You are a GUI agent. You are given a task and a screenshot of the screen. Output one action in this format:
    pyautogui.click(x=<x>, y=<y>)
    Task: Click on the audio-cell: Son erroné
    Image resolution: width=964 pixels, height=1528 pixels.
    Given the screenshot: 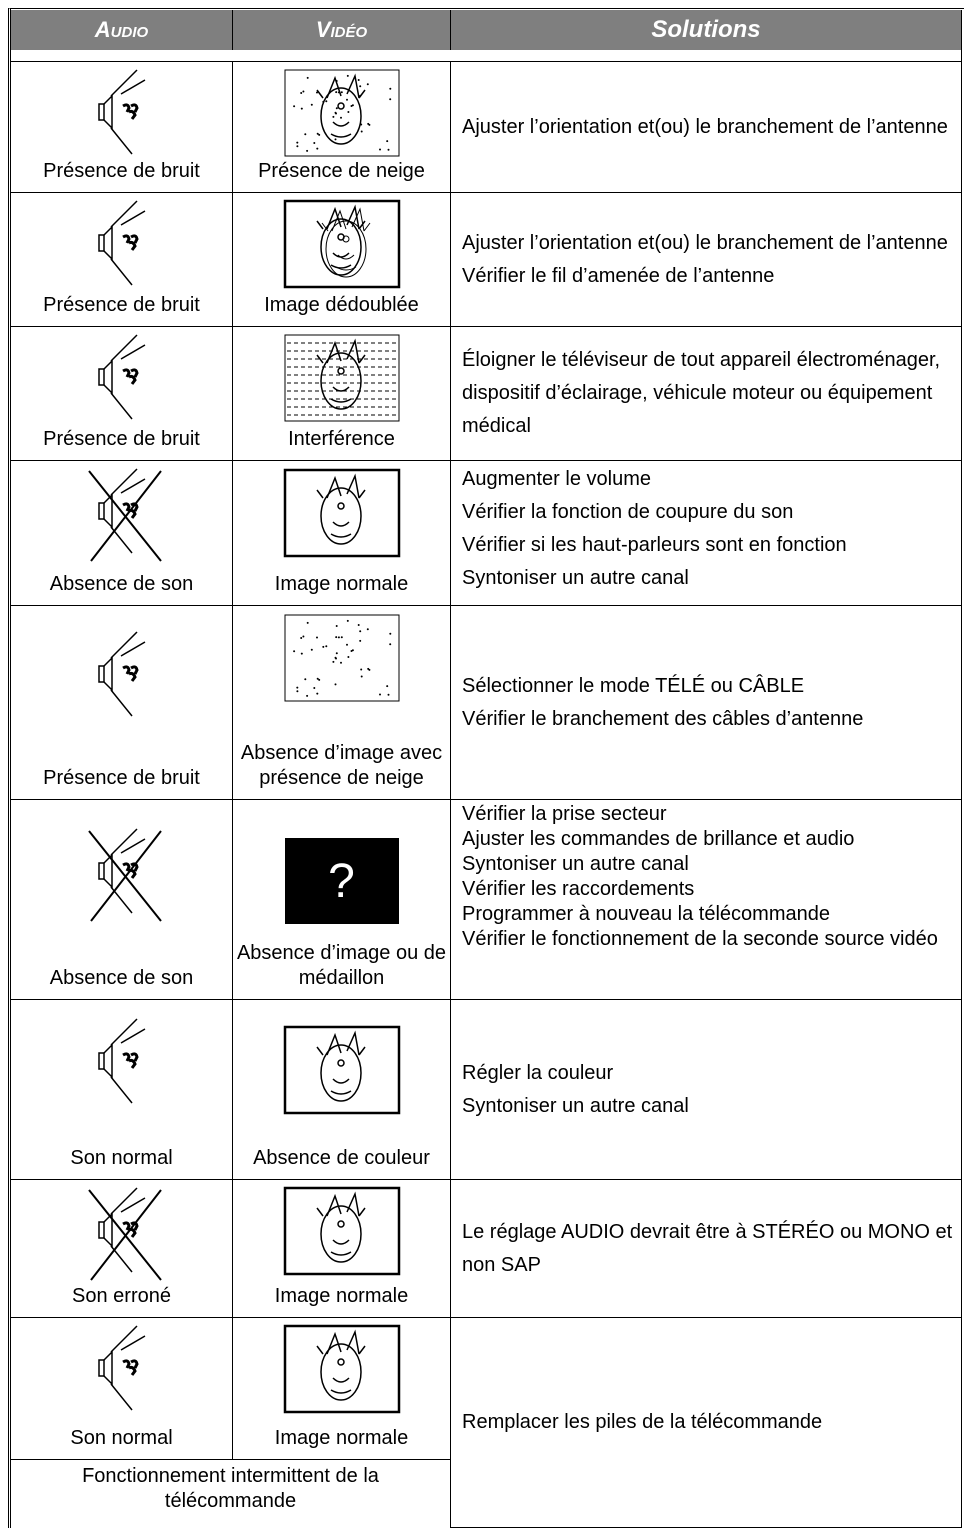 What is the action you would take?
    pyautogui.click(x=122, y=1249)
    